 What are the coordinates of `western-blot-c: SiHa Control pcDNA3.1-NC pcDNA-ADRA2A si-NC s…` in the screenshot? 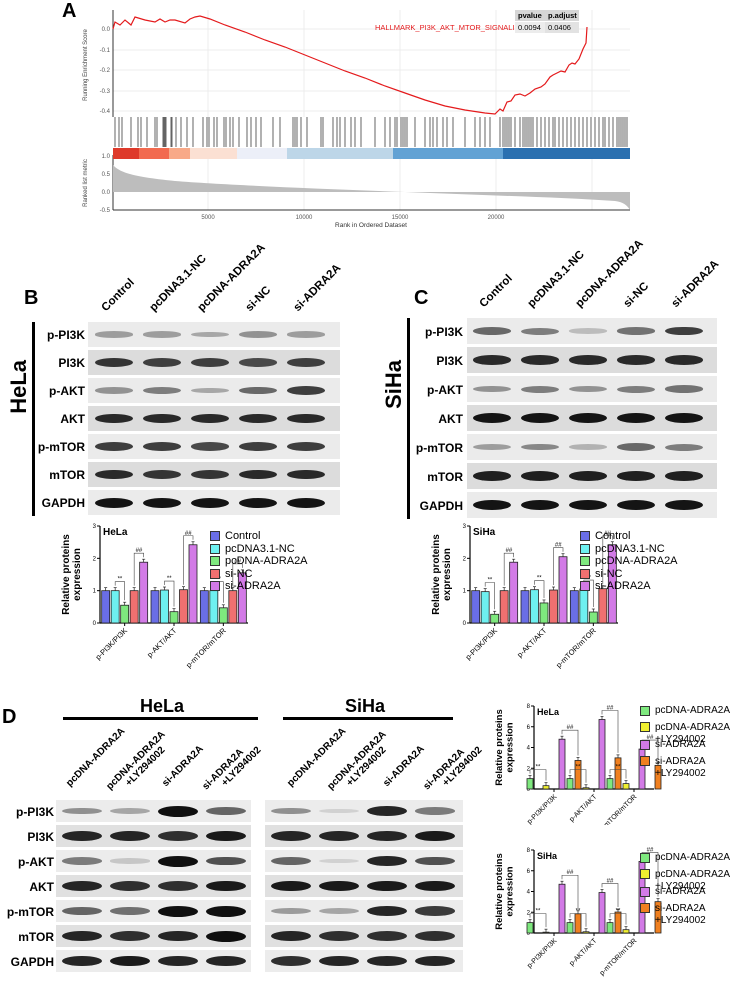 It's located at (562, 375).